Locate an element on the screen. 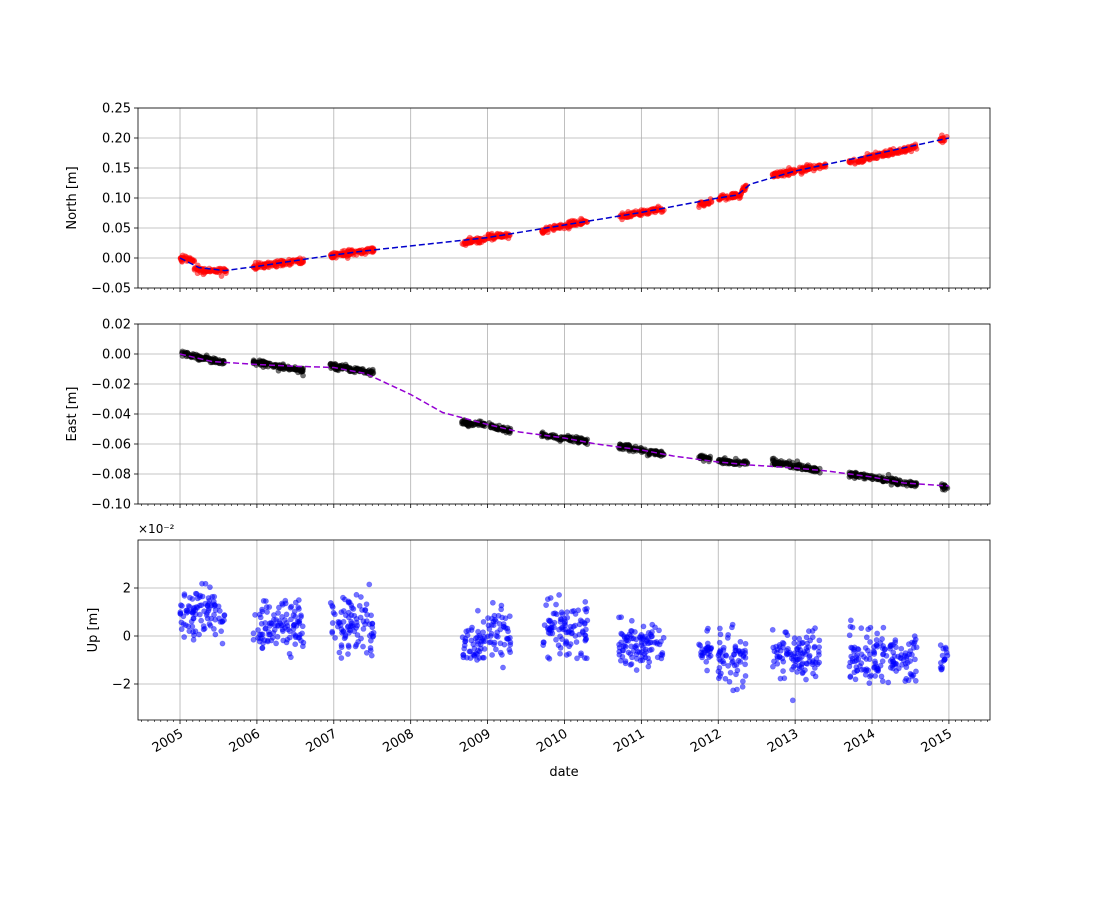  up-ytick-label: 2 is located at coordinates (127, 589).